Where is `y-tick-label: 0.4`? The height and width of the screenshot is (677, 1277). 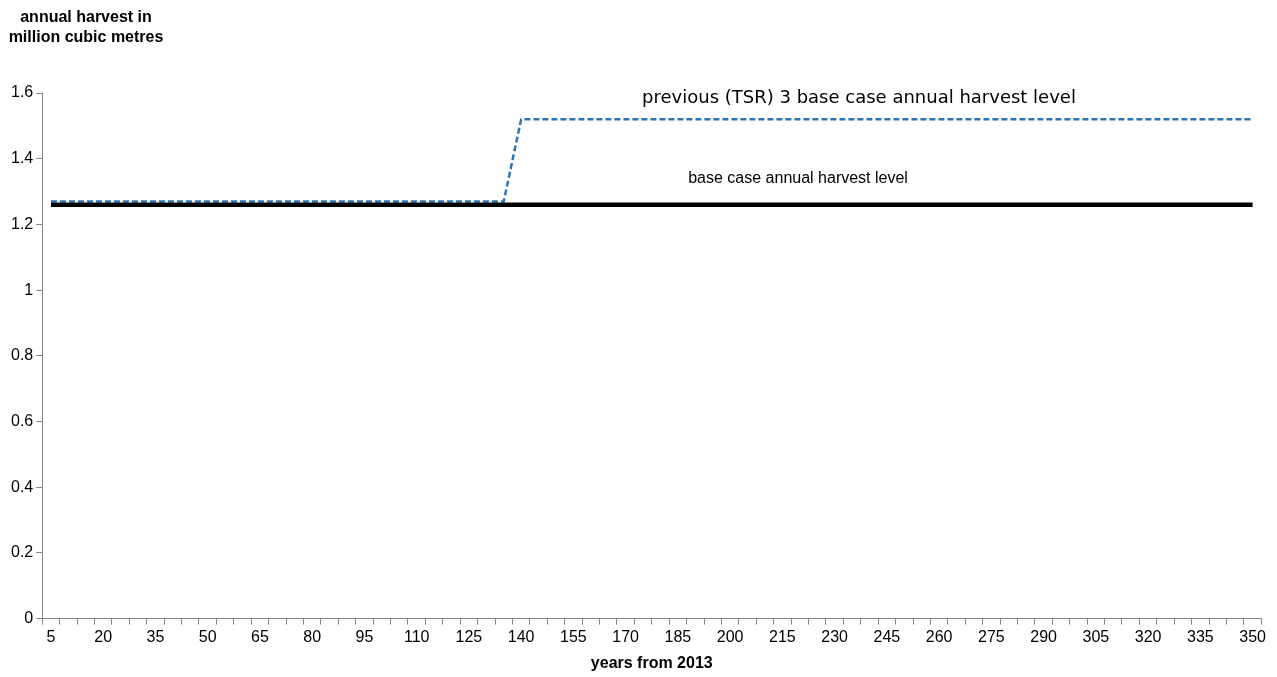
y-tick-label: 0.4 is located at coordinates (22, 486).